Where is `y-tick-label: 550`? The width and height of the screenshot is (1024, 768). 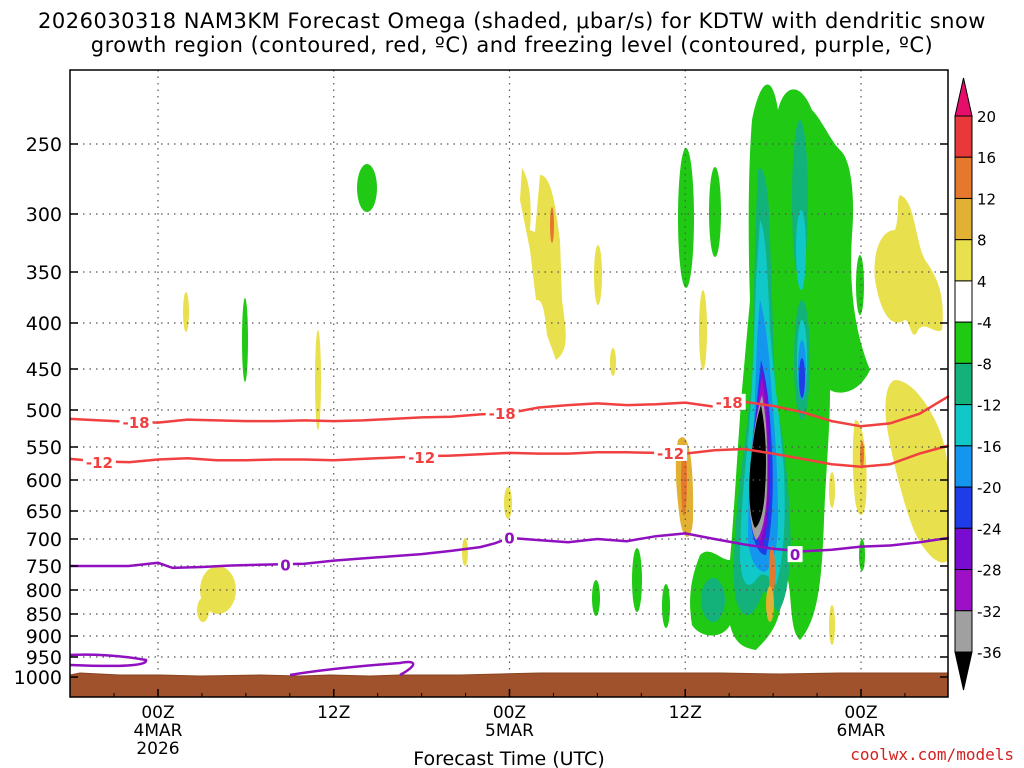
y-tick-label: 550 is located at coordinates (44, 448).